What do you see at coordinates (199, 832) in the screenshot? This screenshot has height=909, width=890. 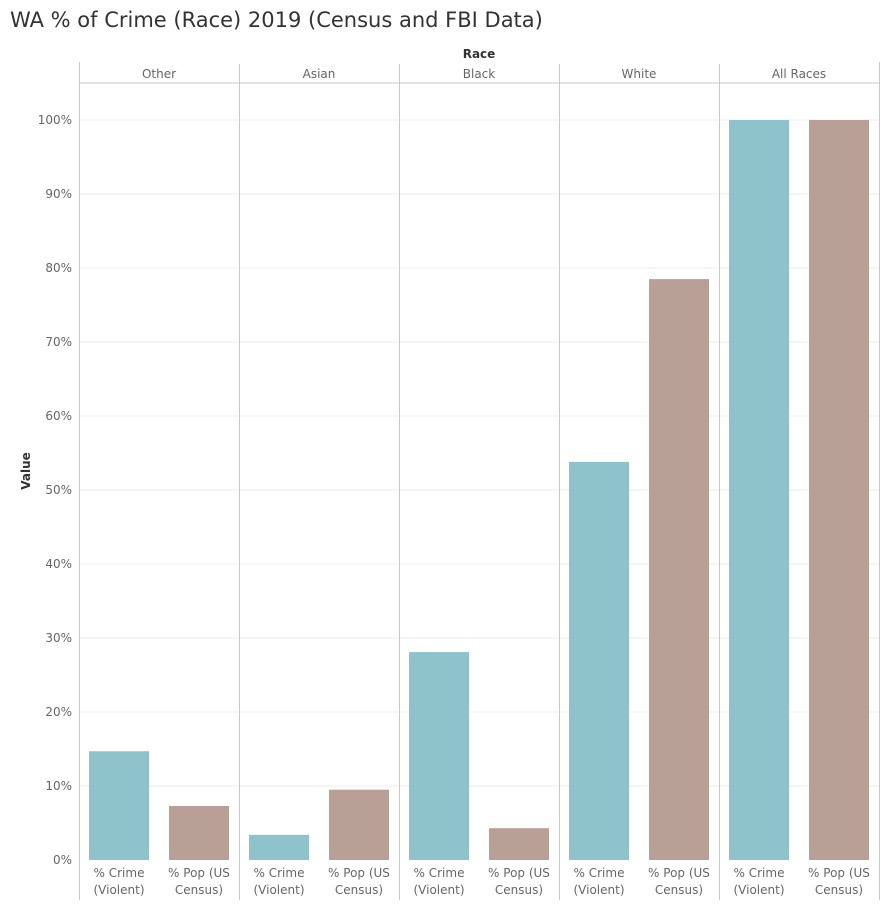 I see `bar-other-pop` at bounding box center [199, 832].